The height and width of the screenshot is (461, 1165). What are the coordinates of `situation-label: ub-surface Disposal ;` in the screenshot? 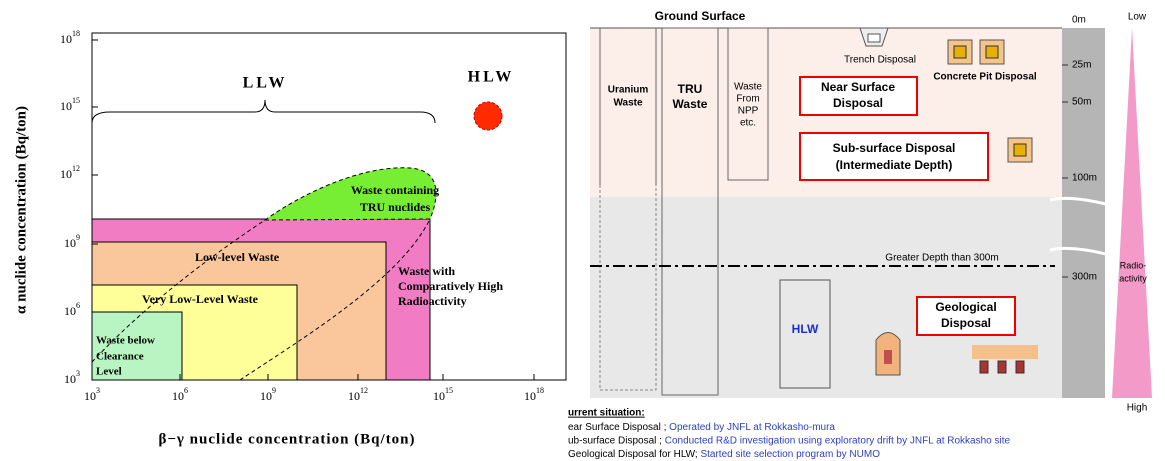 It's located at (616, 440).